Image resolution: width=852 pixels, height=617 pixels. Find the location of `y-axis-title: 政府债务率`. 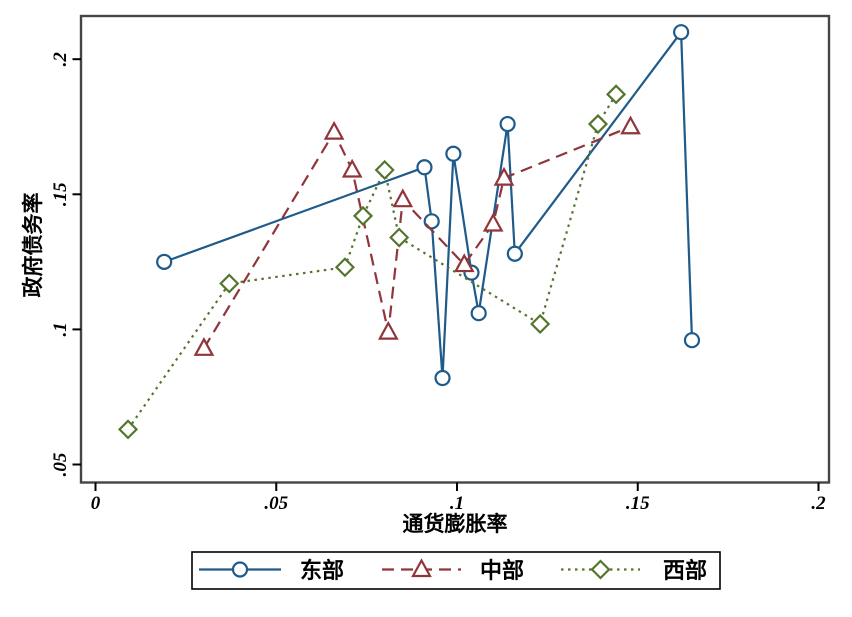

y-axis-title: 政府债务率 is located at coordinates (33, 245).